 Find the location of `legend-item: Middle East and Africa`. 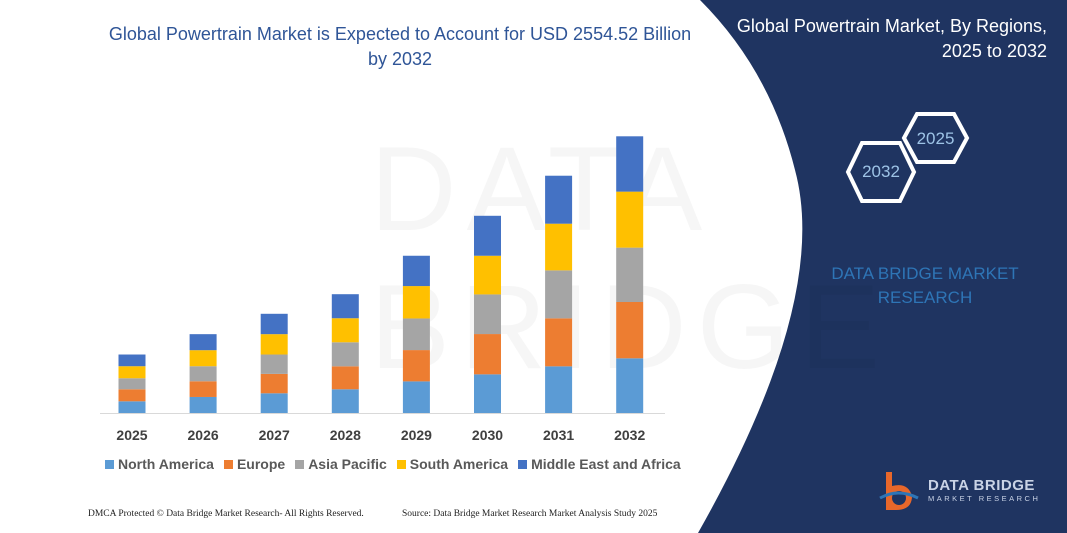

legend-item: Middle East and Africa is located at coordinates (599, 464).